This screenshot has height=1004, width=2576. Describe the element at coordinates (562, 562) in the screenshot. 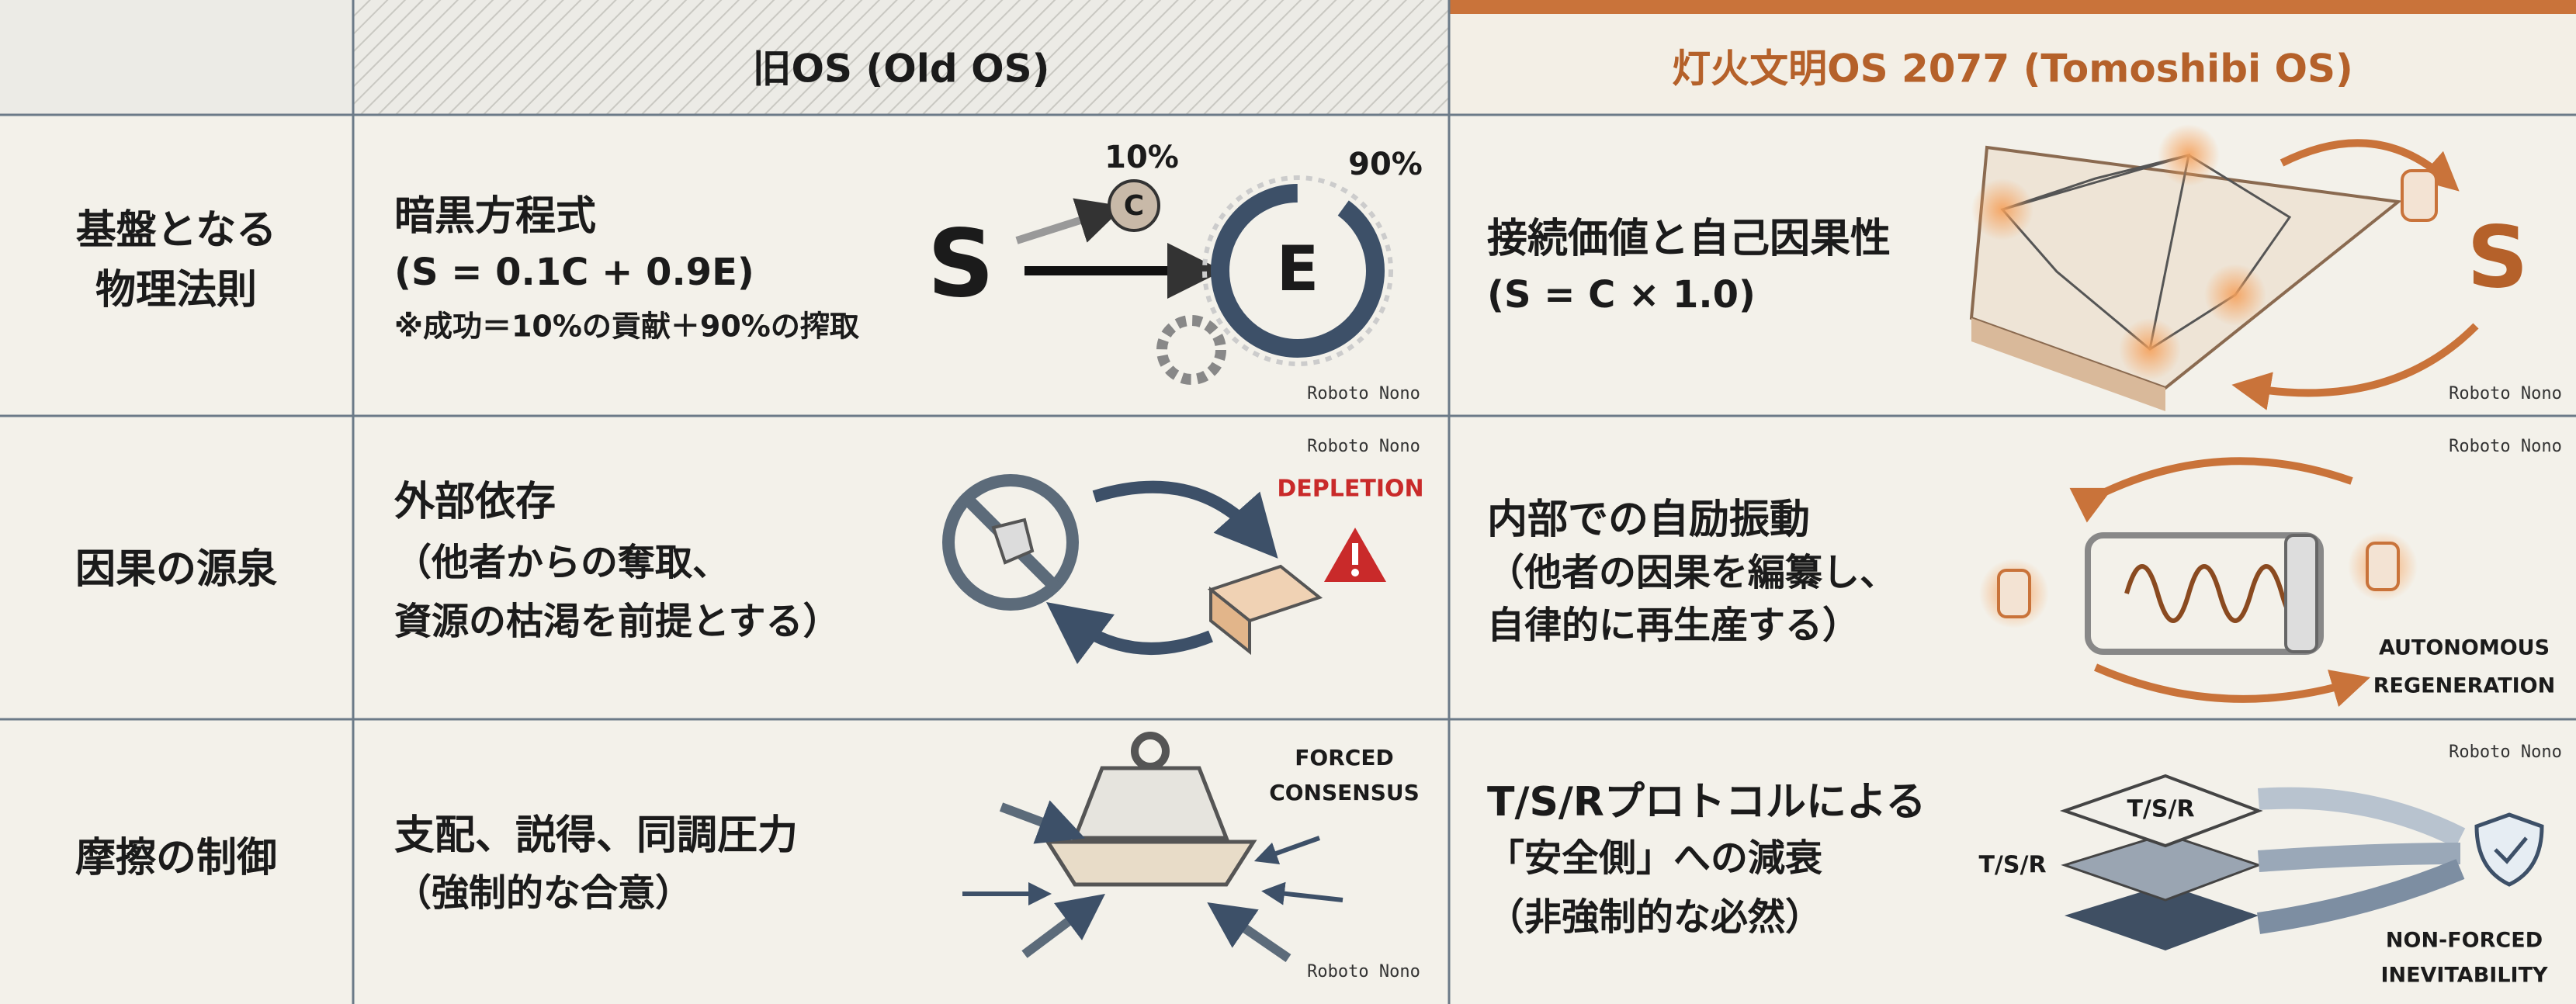

I see `cell-text: （他者からの奪取、` at that location.